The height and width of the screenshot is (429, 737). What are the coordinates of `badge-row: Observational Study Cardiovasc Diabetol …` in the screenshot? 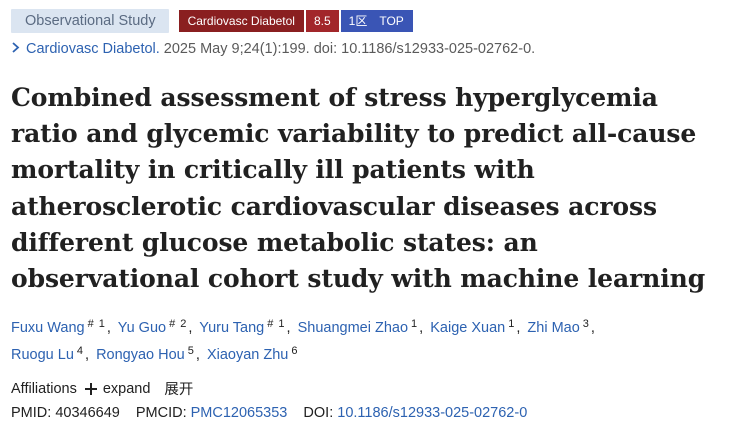 It's located at (212, 21).